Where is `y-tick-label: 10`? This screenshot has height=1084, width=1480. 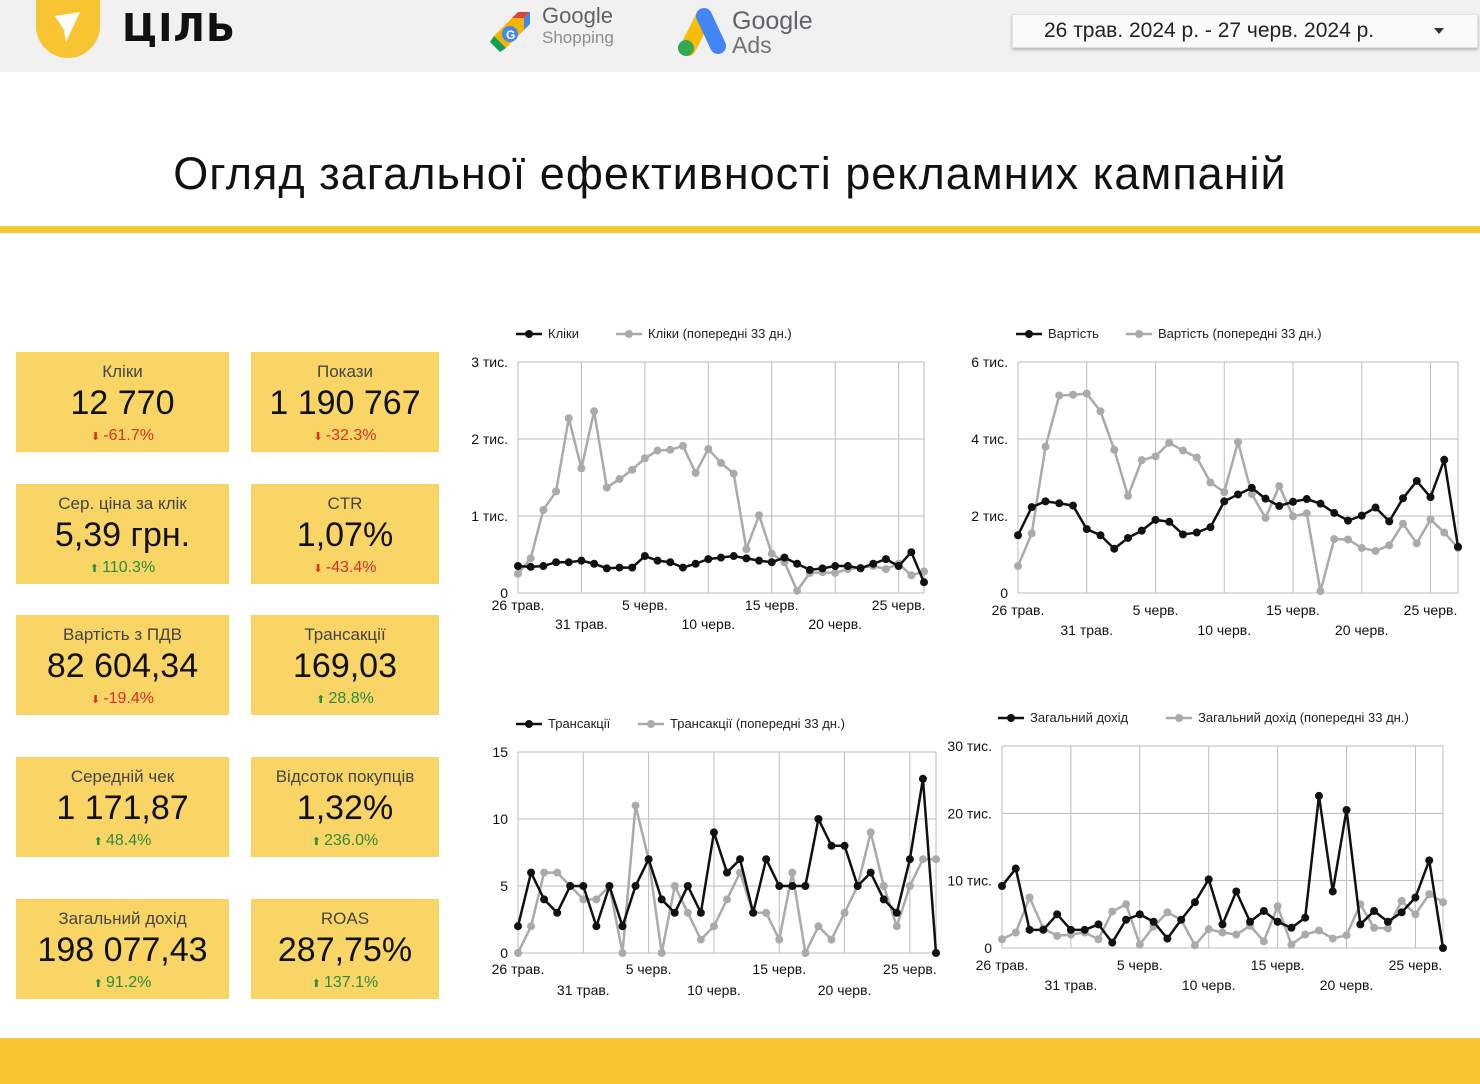
y-tick-label: 10 is located at coordinates (500, 819).